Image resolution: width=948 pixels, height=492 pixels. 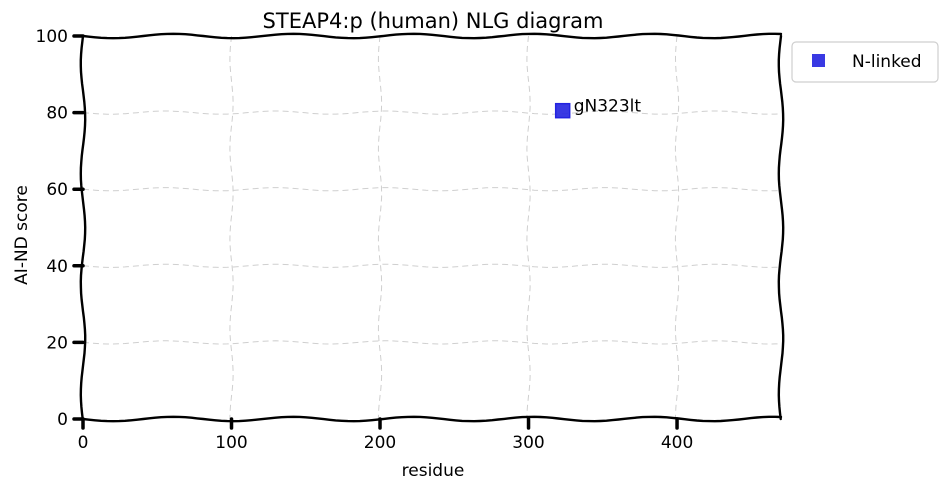 I want to click on y-tick-label: 80, so click(x=57, y=114).